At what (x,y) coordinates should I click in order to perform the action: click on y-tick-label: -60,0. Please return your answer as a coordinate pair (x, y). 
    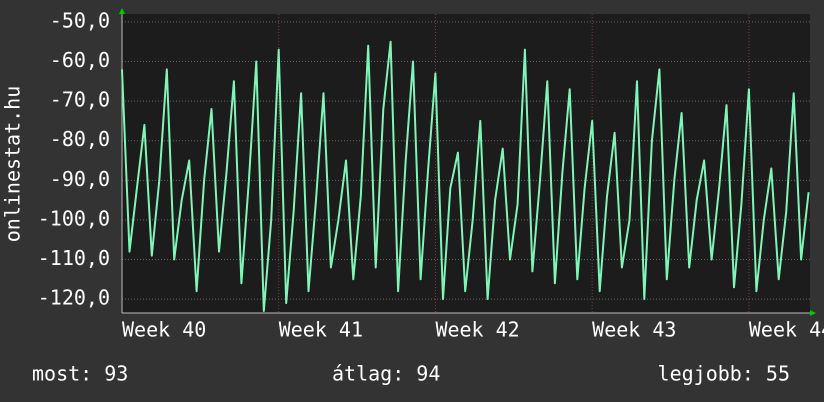
    Looking at the image, I should click on (80, 60).